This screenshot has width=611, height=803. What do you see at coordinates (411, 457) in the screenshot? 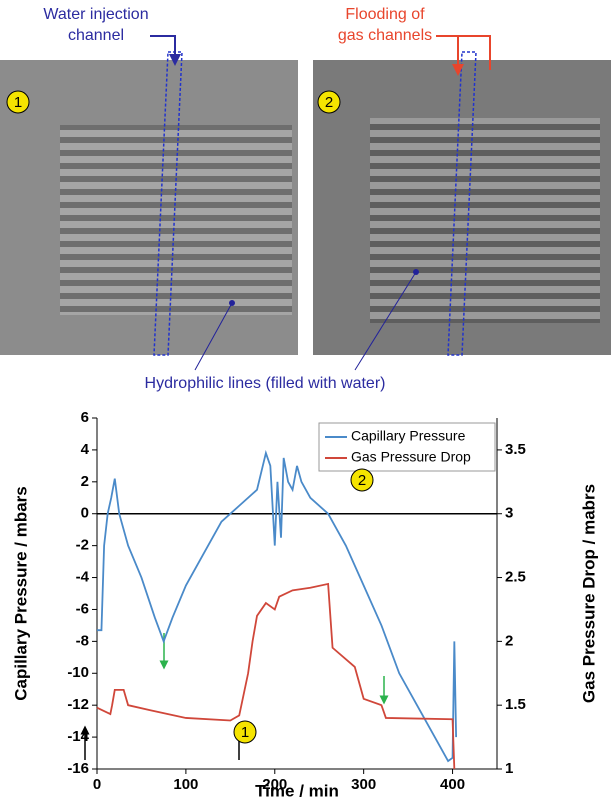
I see `legend-label: Gas Pressure Drop` at bounding box center [411, 457].